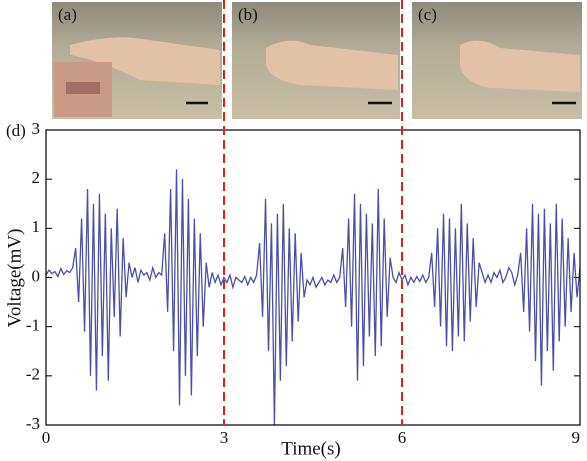 The height and width of the screenshot is (461, 587). Describe the element at coordinates (16, 130) in the screenshot. I see `panel-label: (d)` at that location.